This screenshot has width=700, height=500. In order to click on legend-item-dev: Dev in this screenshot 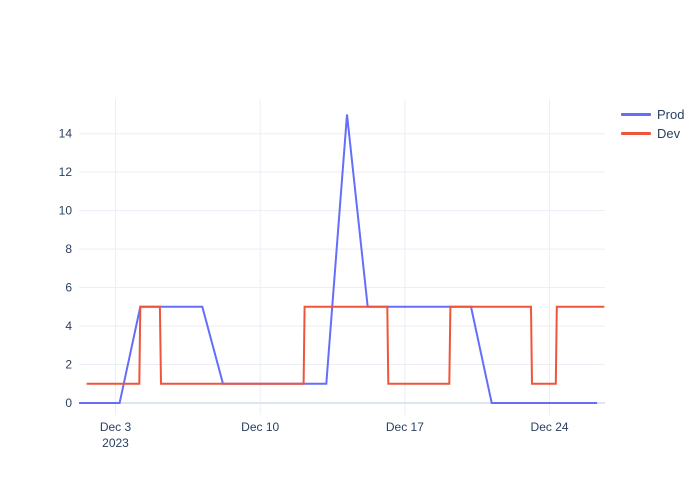, I will do `click(652, 133)`.